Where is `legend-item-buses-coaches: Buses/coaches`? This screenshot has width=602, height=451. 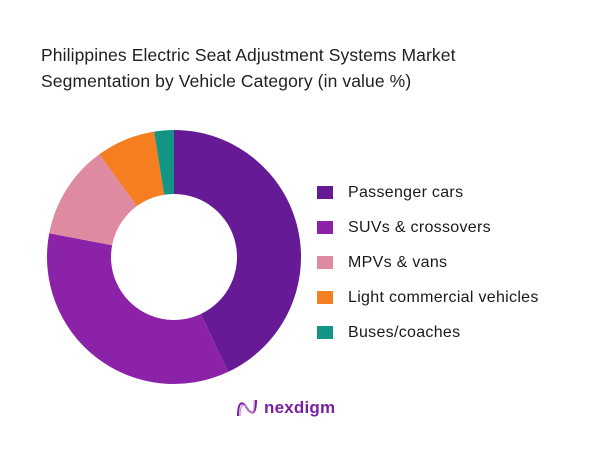 legend-item-buses-coaches: Buses/coaches is located at coordinates (428, 332).